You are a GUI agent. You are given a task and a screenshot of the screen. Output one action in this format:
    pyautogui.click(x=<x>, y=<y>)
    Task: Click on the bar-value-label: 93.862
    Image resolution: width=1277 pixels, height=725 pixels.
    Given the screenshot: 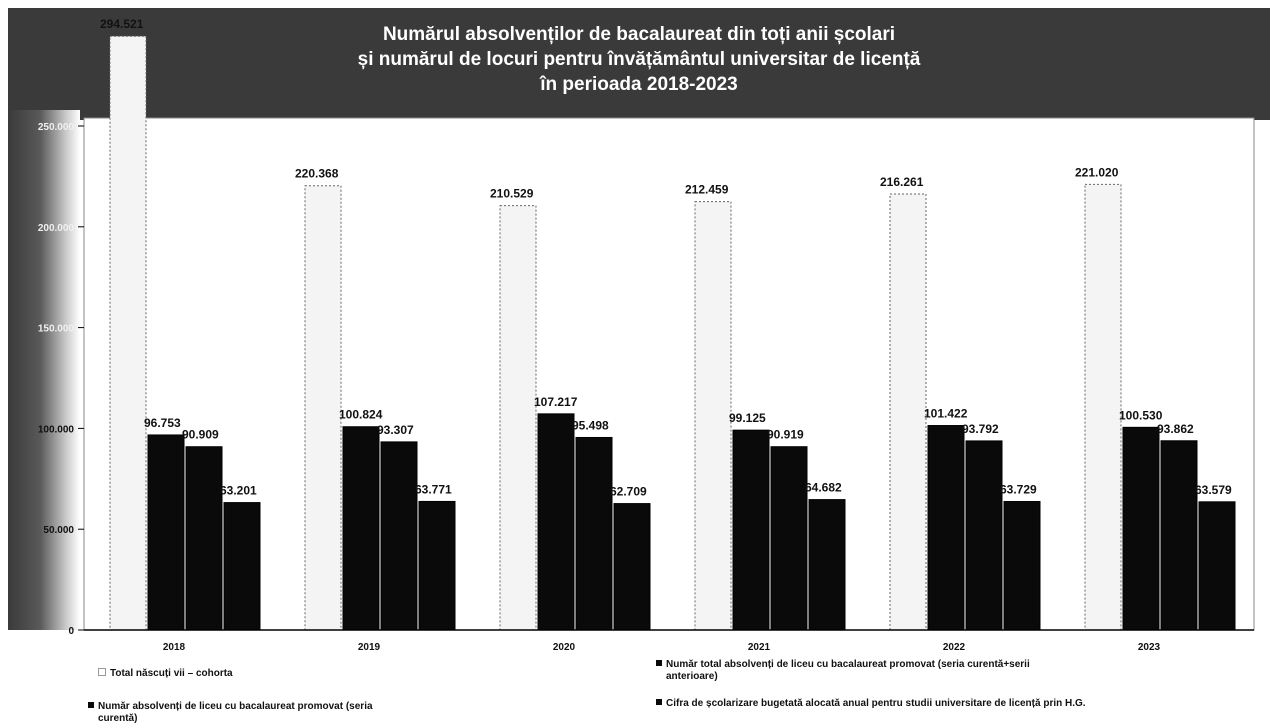 What is the action you would take?
    pyautogui.click(x=1175, y=429)
    